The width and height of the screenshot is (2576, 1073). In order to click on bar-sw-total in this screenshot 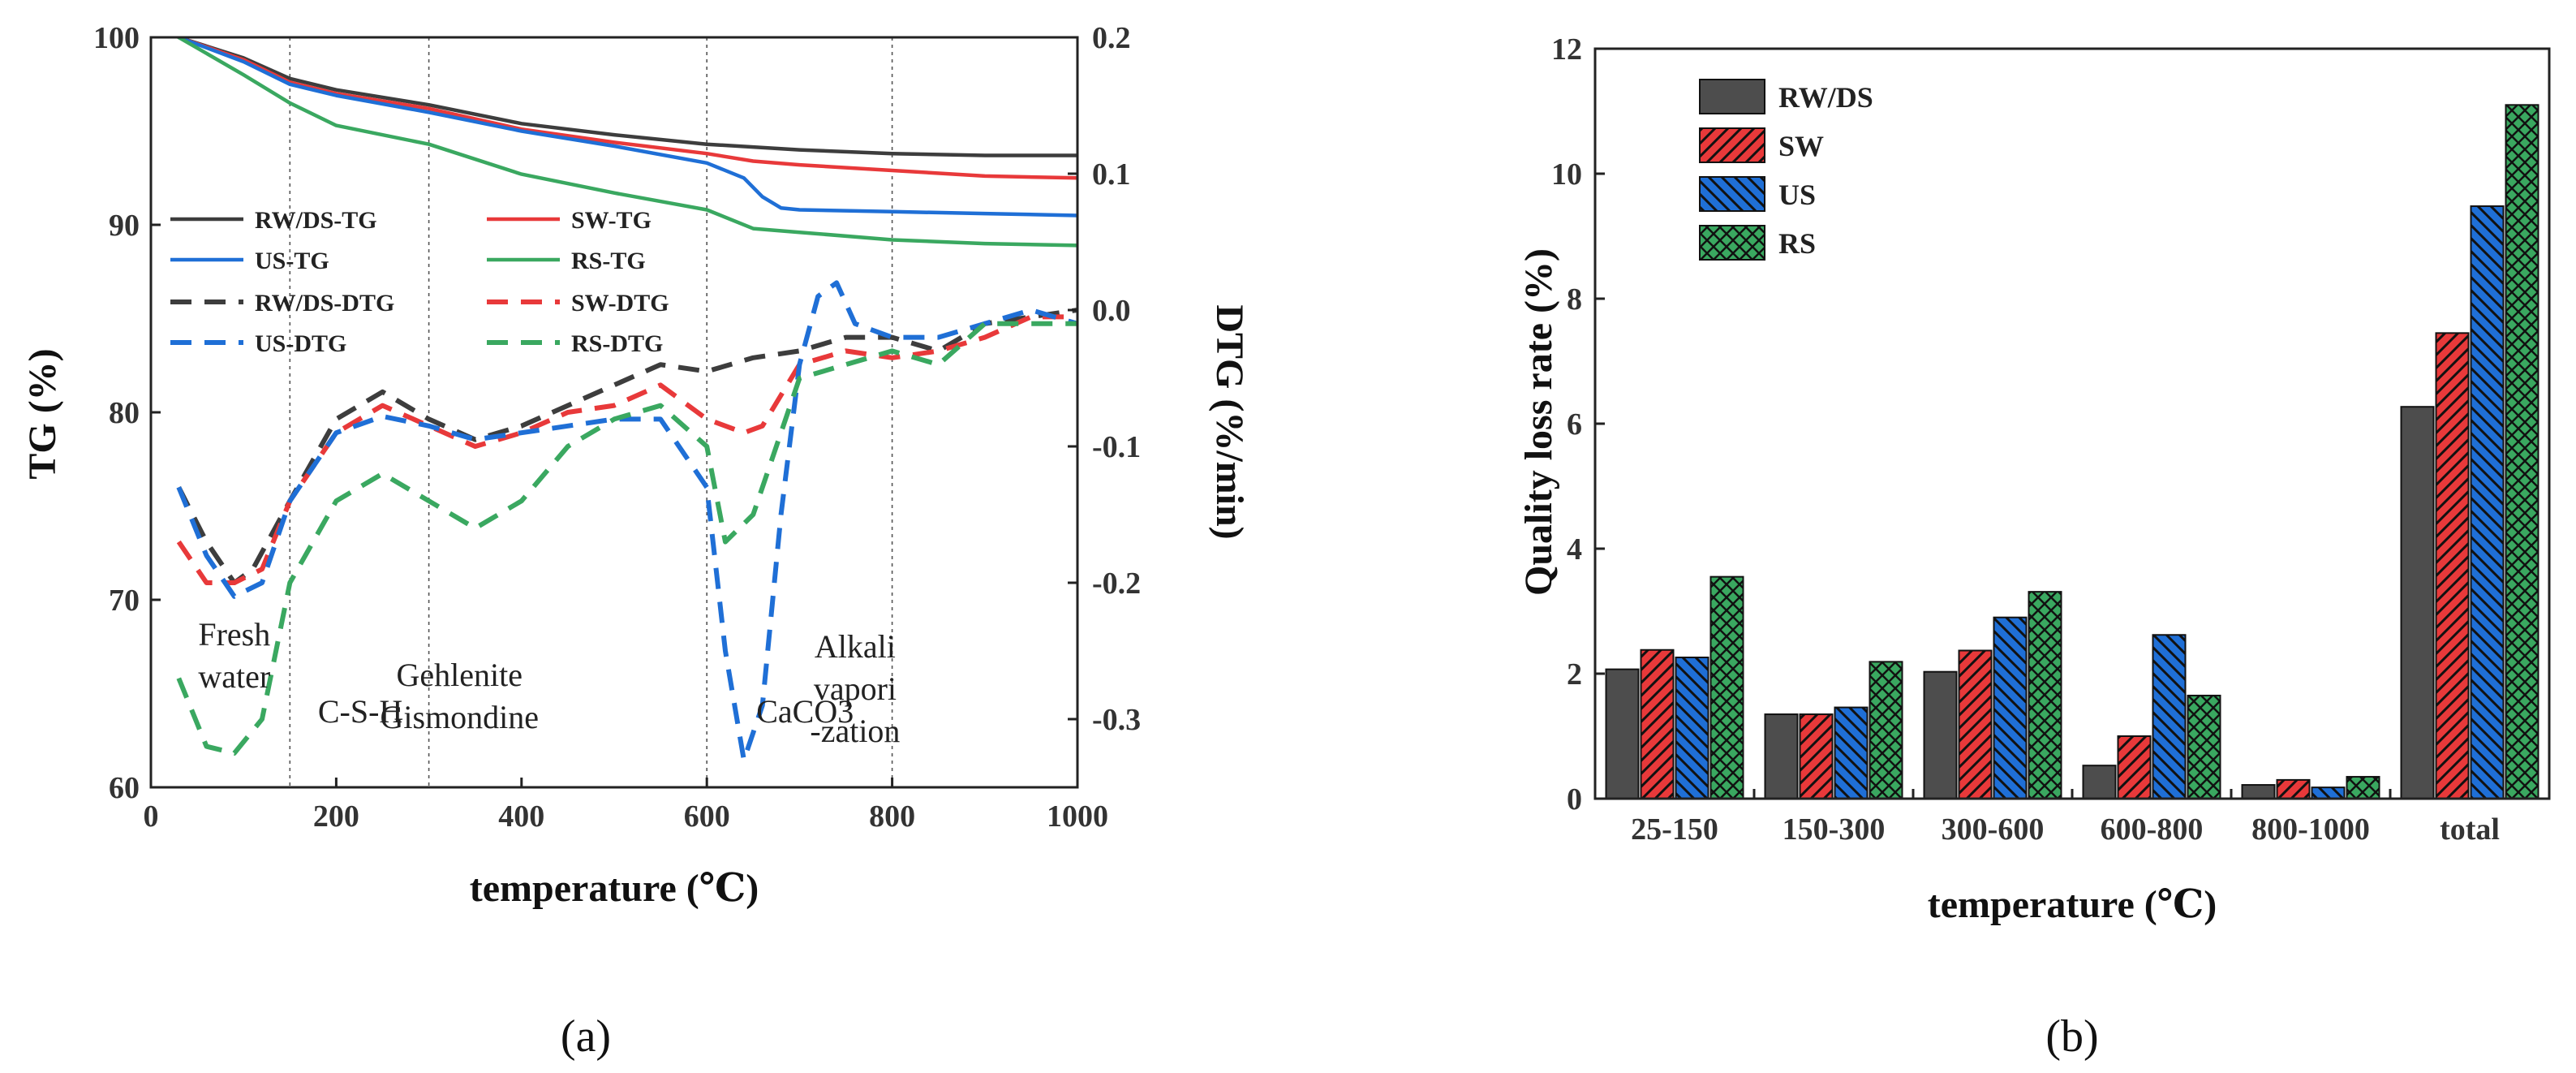, I will do `click(2452, 566)`.